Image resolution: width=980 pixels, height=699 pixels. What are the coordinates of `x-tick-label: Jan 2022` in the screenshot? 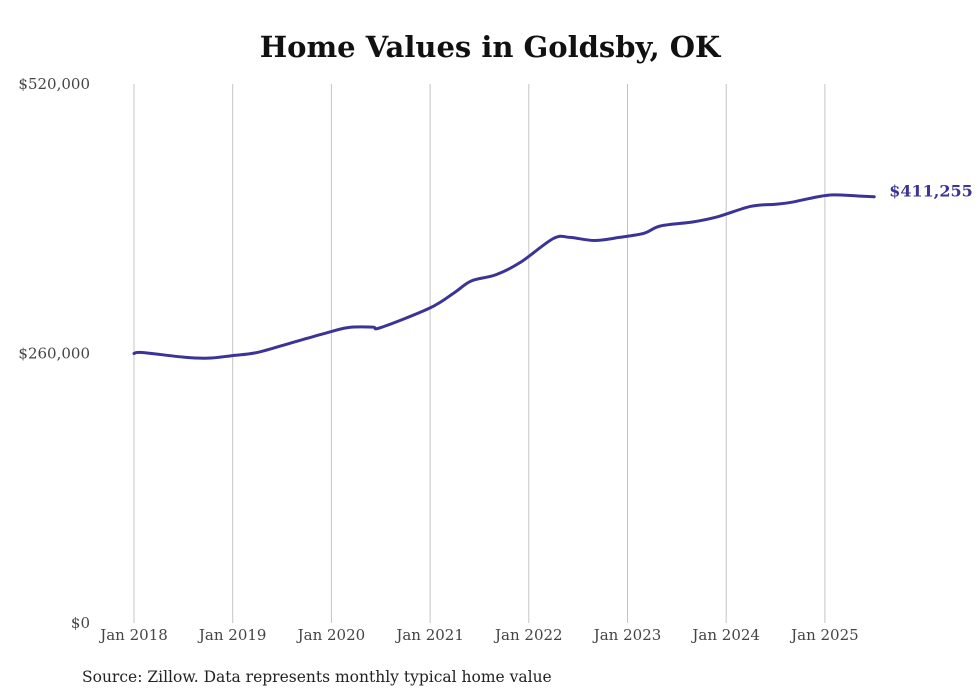 It's located at (528, 635).